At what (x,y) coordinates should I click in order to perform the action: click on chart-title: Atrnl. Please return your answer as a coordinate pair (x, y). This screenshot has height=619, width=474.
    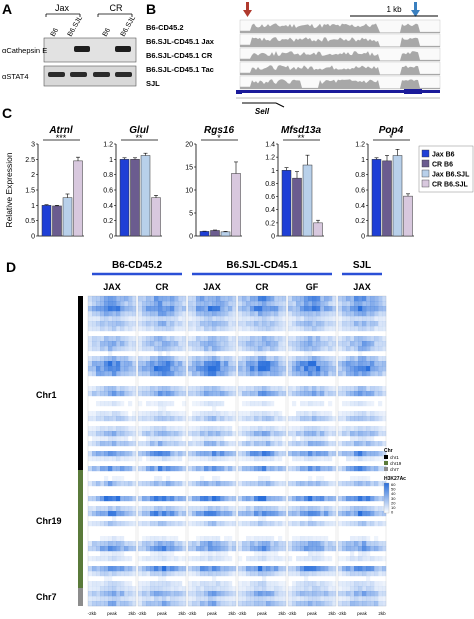
    Looking at the image, I should click on (60, 130).